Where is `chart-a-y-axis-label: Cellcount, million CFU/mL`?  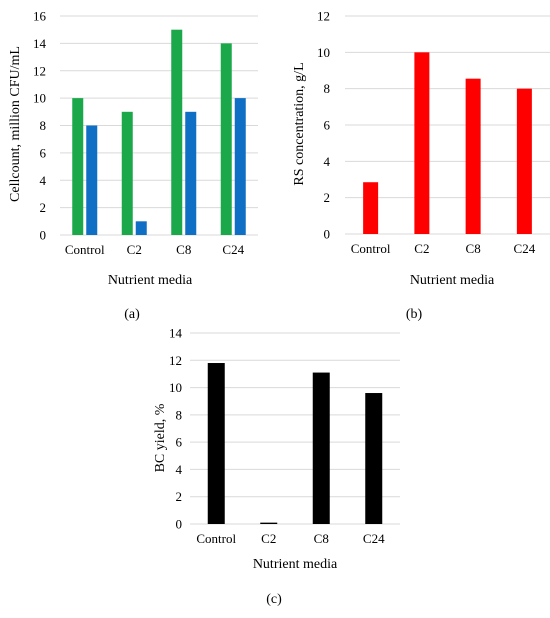
chart-a-y-axis-label: Cellcount, million CFU/mL is located at coordinates (15, 124).